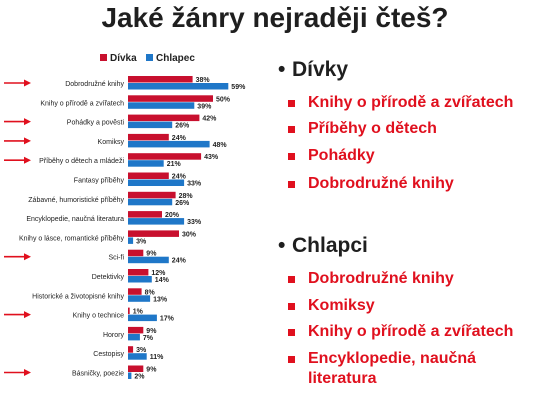 The width and height of the screenshot is (550, 406). What do you see at coordinates (150, 292) in the screenshot?
I see `data-label: 8%` at bounding box center [150, 292].